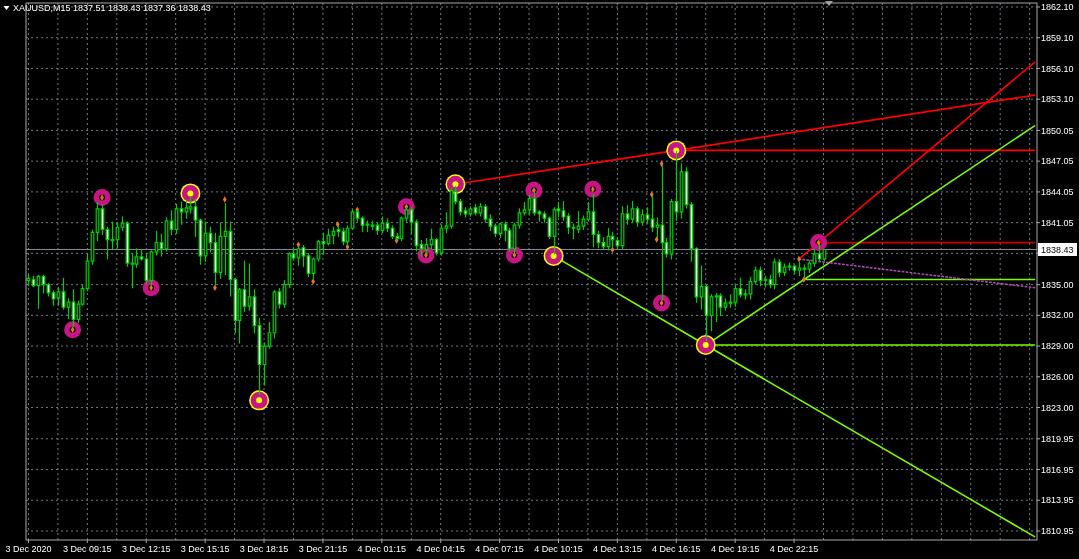 This screenshot has height=559, width=1079. I want to click on x-tick-label: 3 Dec 21:15, so click(323, 549).